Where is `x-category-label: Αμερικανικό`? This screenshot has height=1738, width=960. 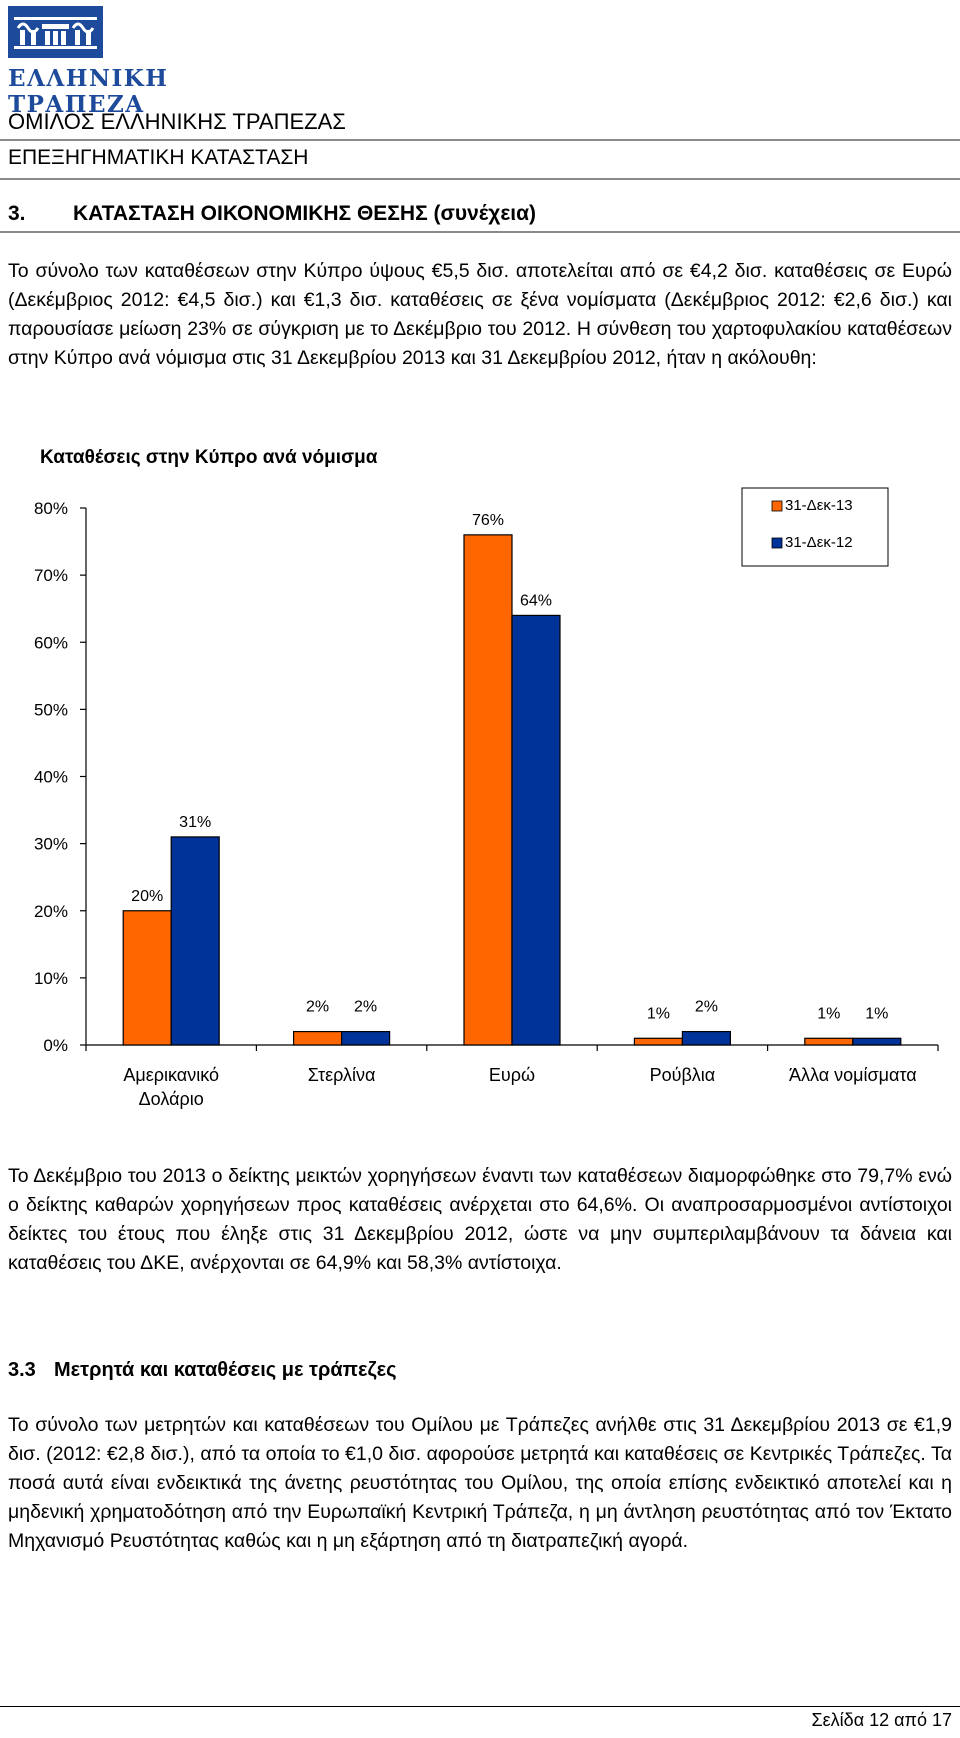
x-category-label: Αμερικανικό is located at coordinates (171, 1075).